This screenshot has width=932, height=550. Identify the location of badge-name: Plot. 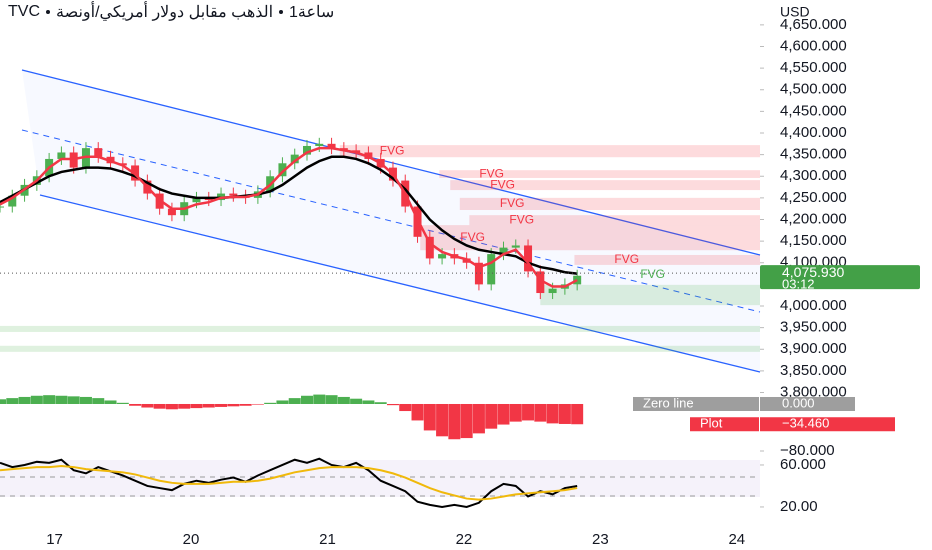
(711, 423).